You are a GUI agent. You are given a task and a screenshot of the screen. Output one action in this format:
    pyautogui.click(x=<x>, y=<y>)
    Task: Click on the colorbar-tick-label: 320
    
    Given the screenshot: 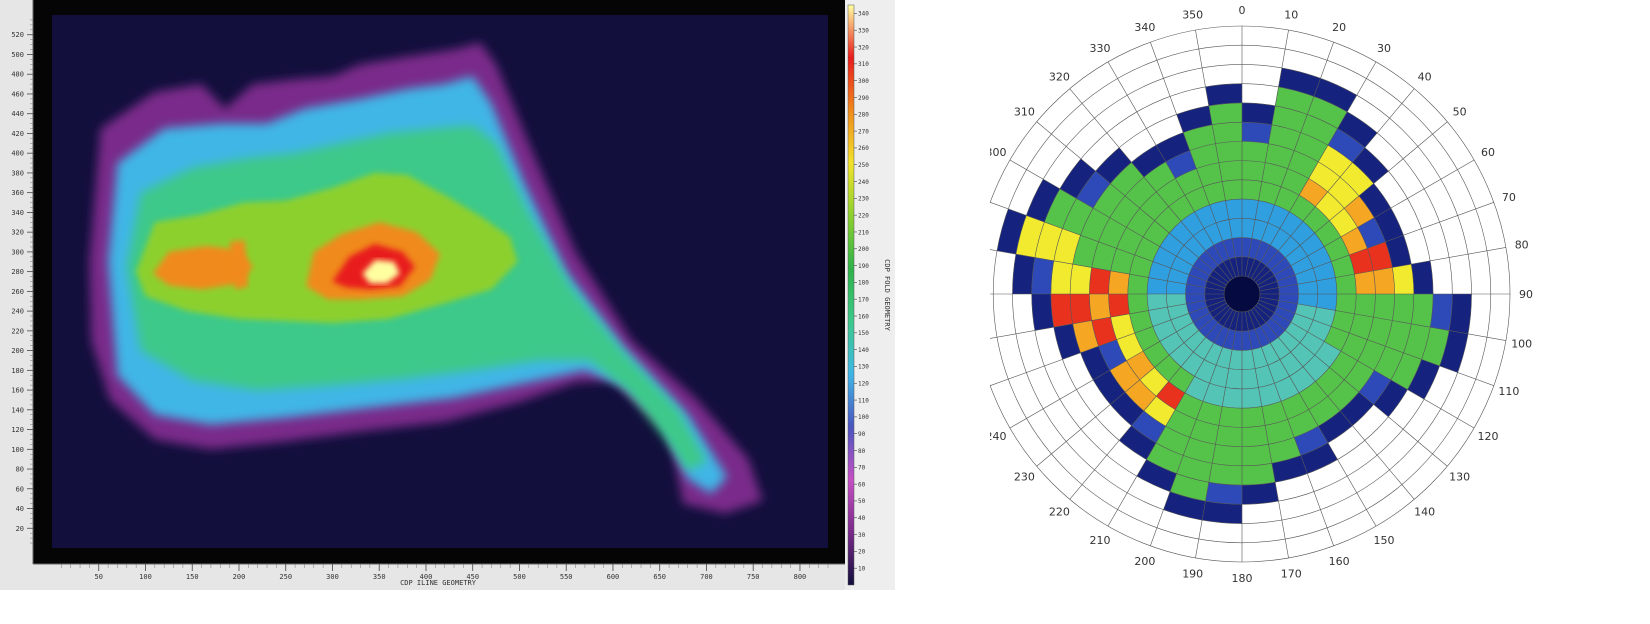 What is the action you would take?
    pyautogui.click(x=863, y=47)
    